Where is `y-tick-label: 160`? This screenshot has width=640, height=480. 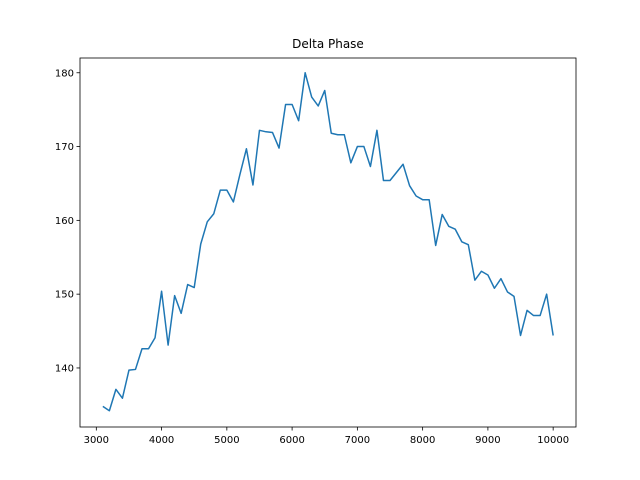
y-tick-label: 160 is located at coordinates (64, 221).